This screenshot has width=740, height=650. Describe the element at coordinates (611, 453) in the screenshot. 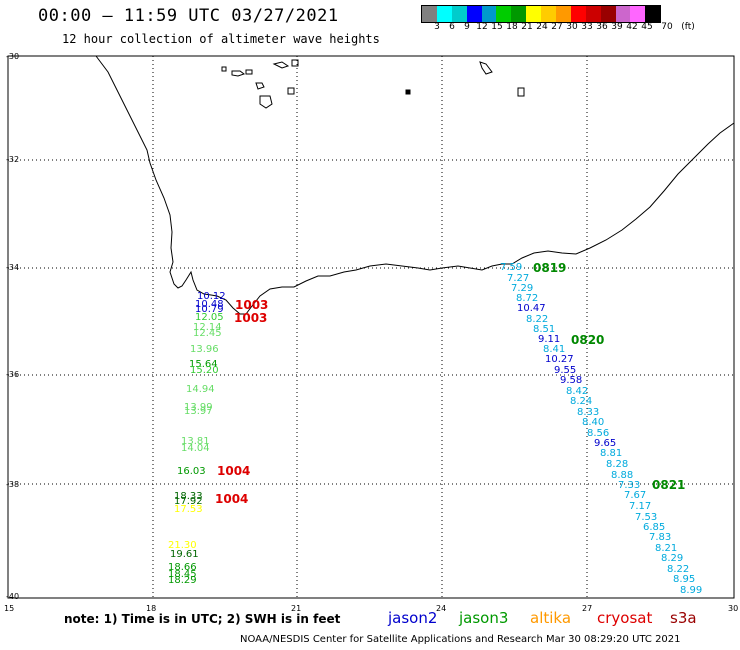

I see `swh-observation: 8.81` at that location.